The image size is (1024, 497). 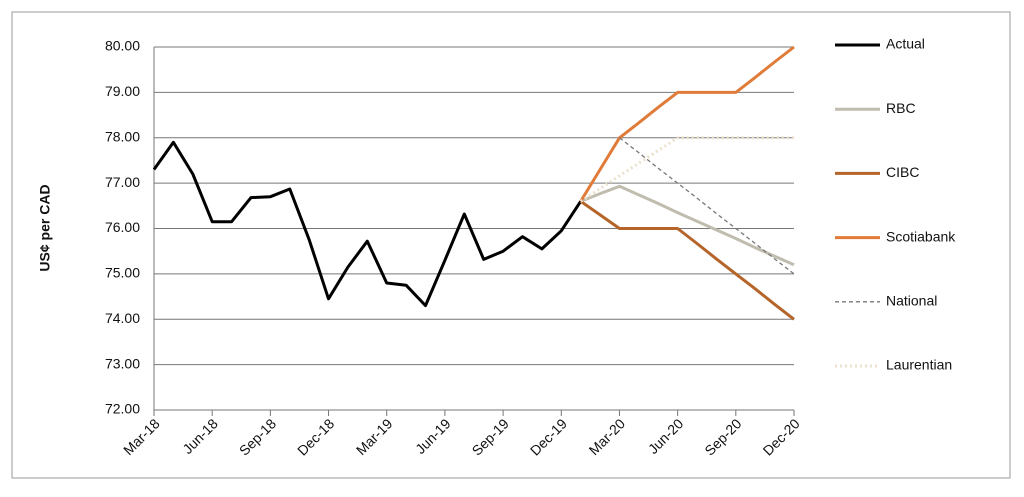 What do you see at coordinates (122, 136) in the screenshot?
I see `y-tick-label: 78.00` at bounding box center [122, 136].